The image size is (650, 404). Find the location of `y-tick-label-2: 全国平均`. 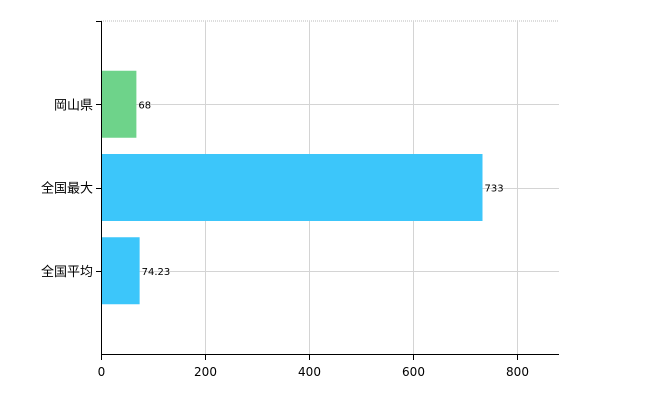

y-tick-label-2: 全国平均 is located at coordinates (67, 272).